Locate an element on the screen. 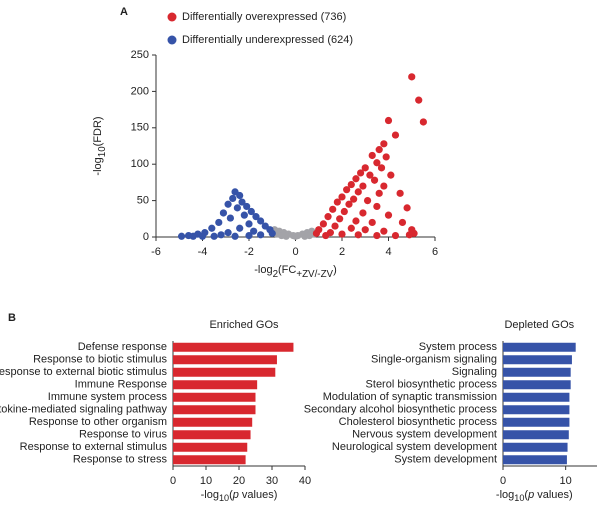 The width and height of the screenshot is (600, 512). category-label: Response to other organism is located at coordinates (98, 422).